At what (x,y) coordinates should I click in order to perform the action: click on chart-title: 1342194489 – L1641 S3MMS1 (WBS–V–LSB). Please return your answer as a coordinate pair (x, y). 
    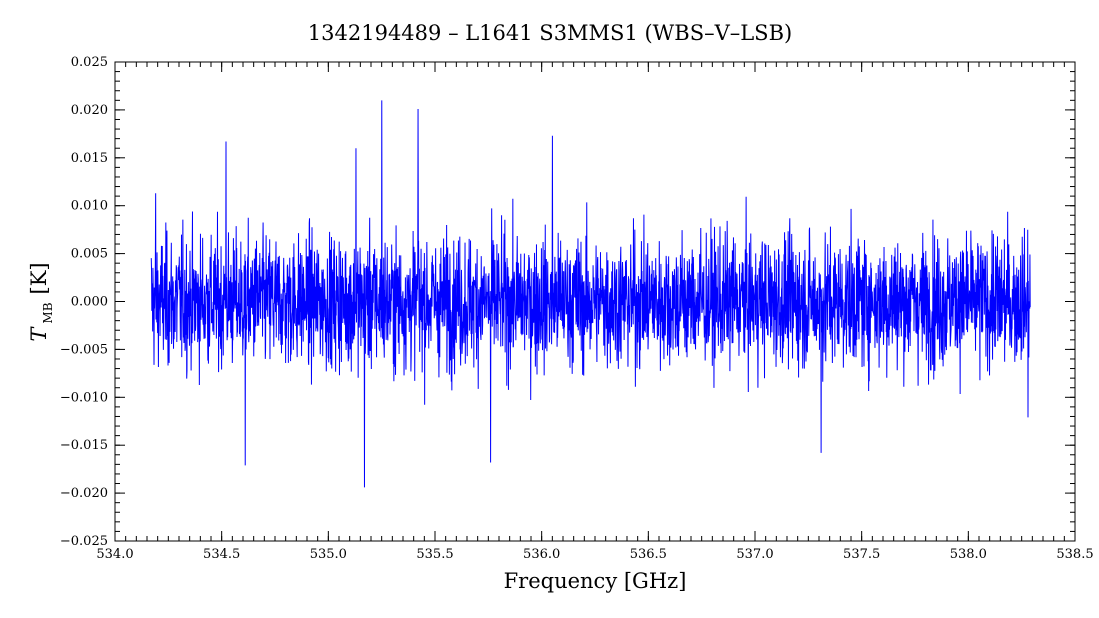
    Looking at the image, I should click on (550, 33).